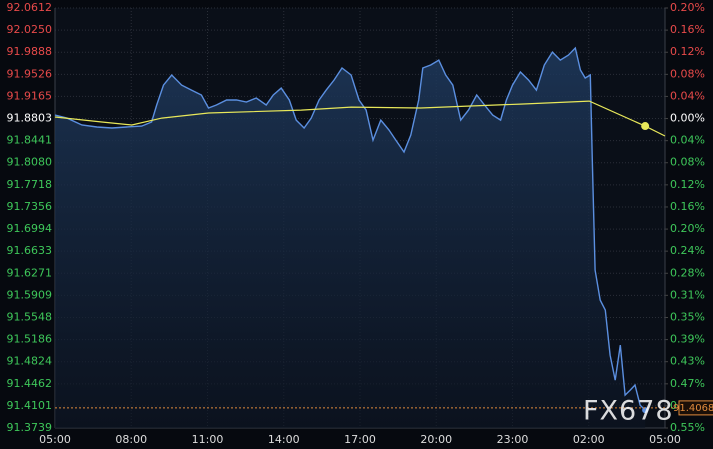 The height and width of the screenshot is (449, 713). I want to click on y-tick-label: 92.0250, so click(30, 29).